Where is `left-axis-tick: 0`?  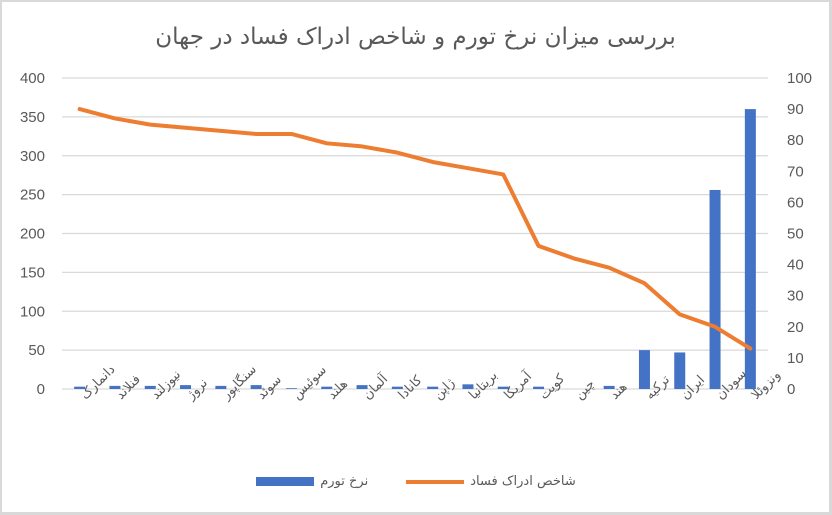
left-axis-tick: 0 is located at coordinates (41, 389).